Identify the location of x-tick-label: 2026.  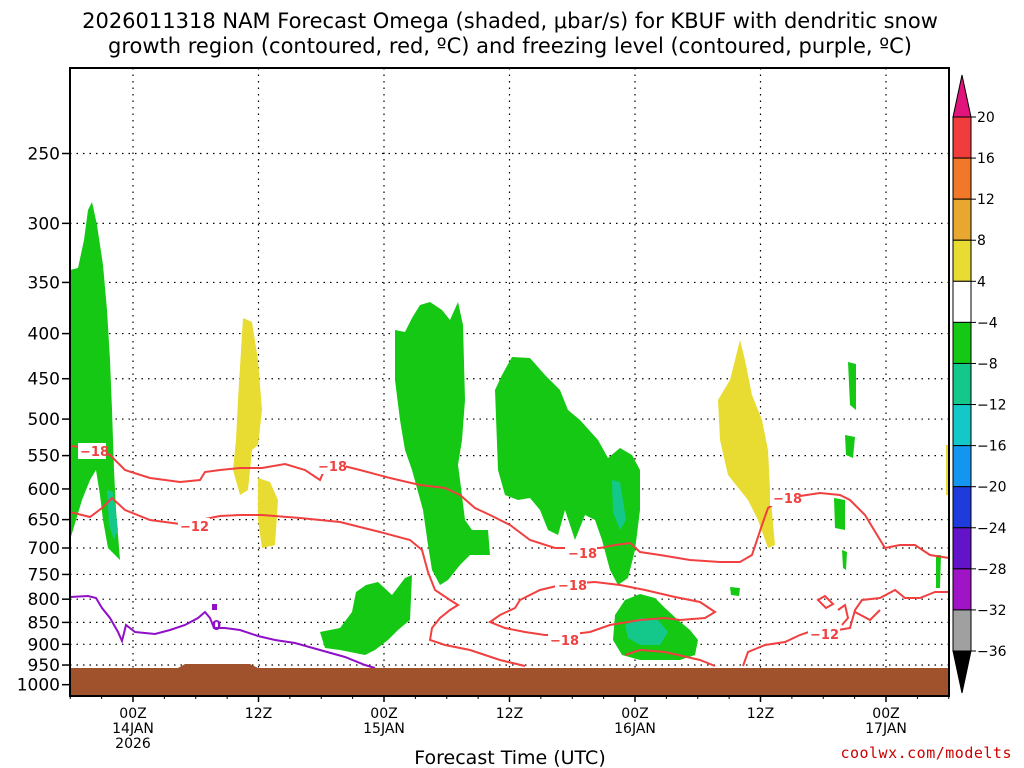
(133, 744).